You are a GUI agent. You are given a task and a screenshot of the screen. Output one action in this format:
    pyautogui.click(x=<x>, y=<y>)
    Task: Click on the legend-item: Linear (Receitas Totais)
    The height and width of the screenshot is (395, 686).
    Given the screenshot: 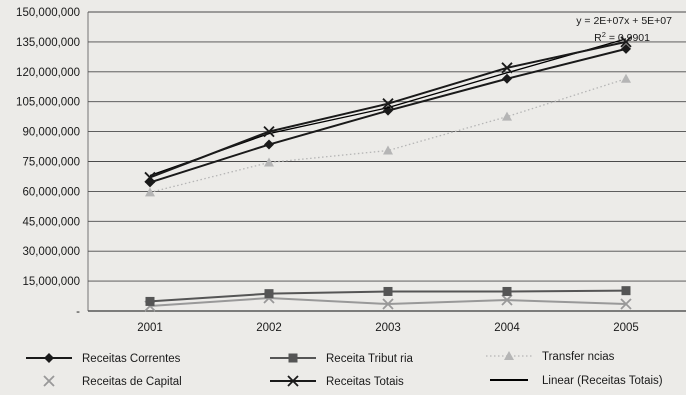 What is the action you would take?
    pyautogui.click(x=576, y=381)
    